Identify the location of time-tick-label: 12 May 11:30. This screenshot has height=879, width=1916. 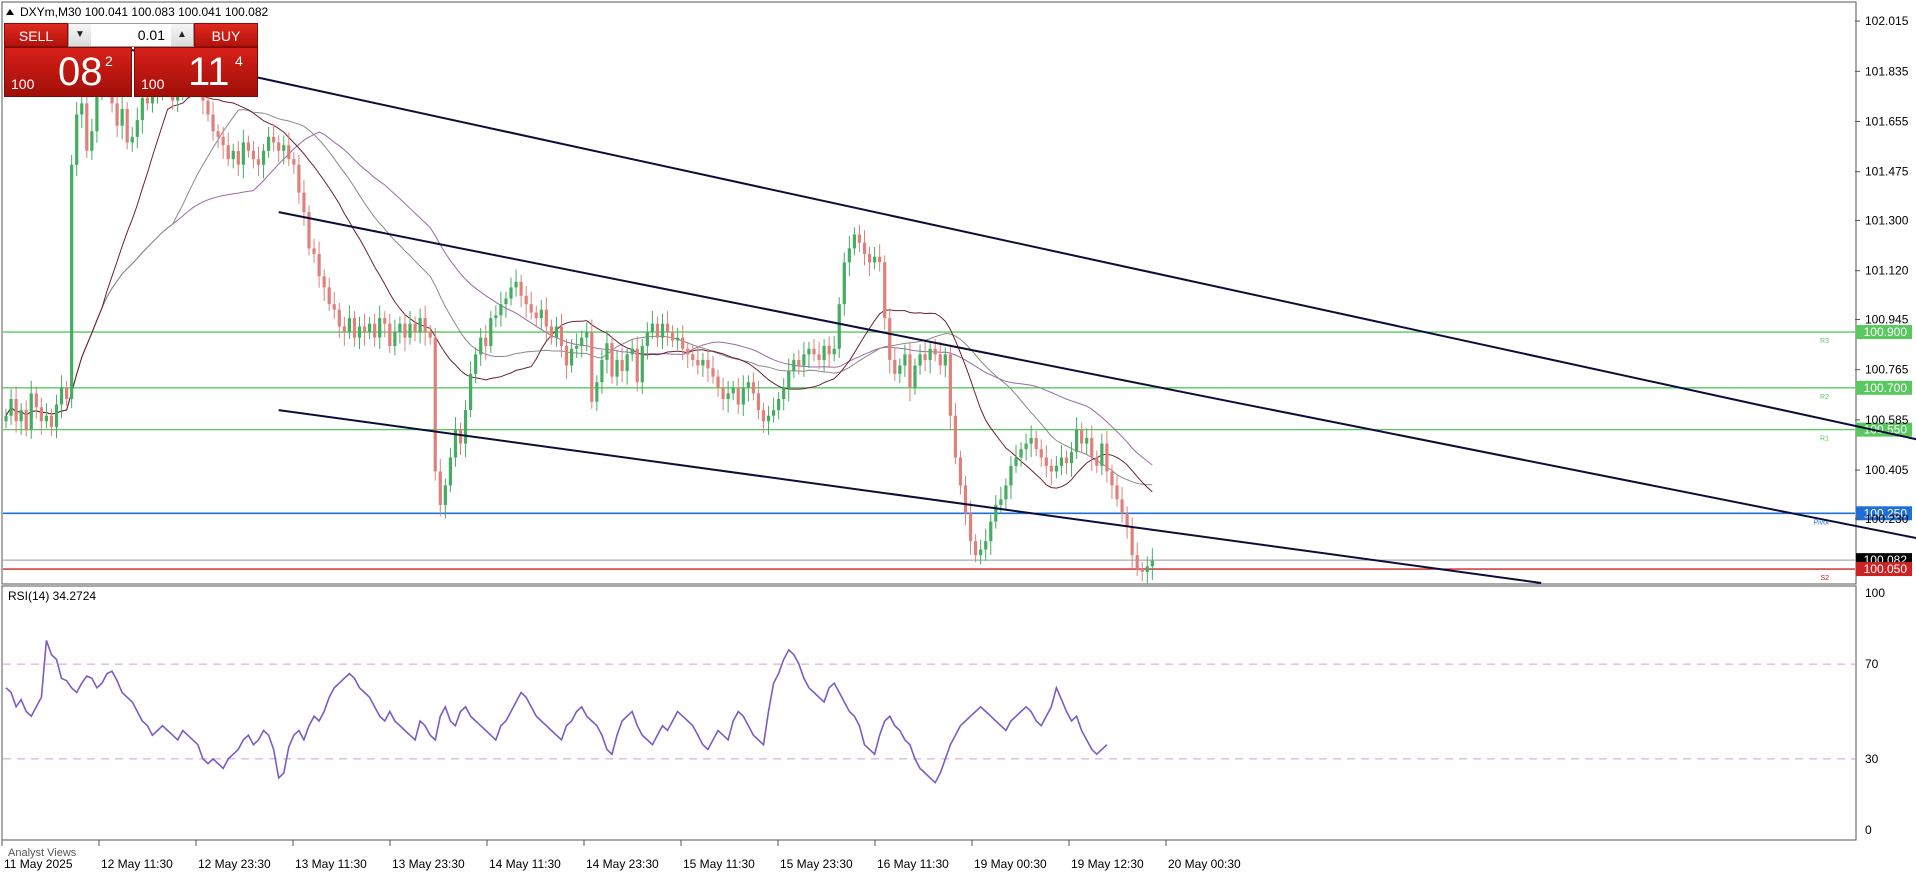
(137, 864).